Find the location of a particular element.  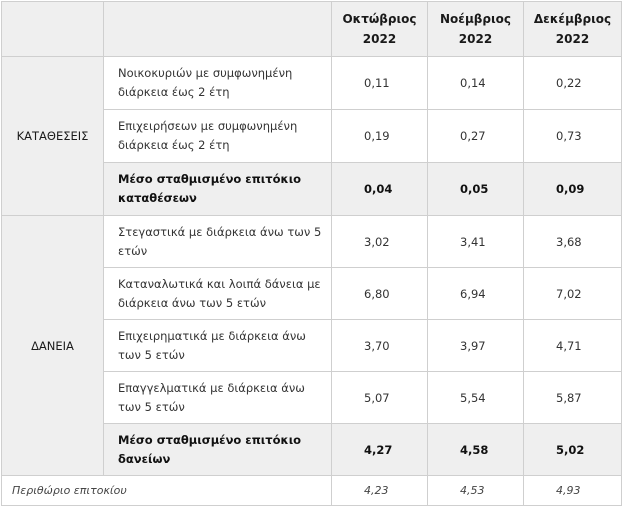

cell-value: 5,07 is located at coordinates (379, 397).